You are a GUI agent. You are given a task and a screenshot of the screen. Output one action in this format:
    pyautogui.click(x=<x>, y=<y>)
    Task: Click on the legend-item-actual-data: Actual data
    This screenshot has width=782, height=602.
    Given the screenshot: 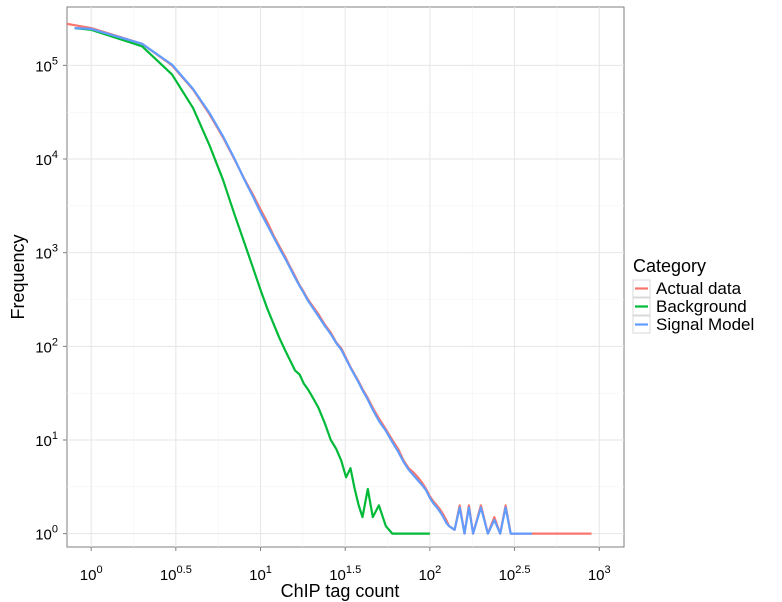 What is the action you would take?
    pyautogui.click(x=687, y=288)
    